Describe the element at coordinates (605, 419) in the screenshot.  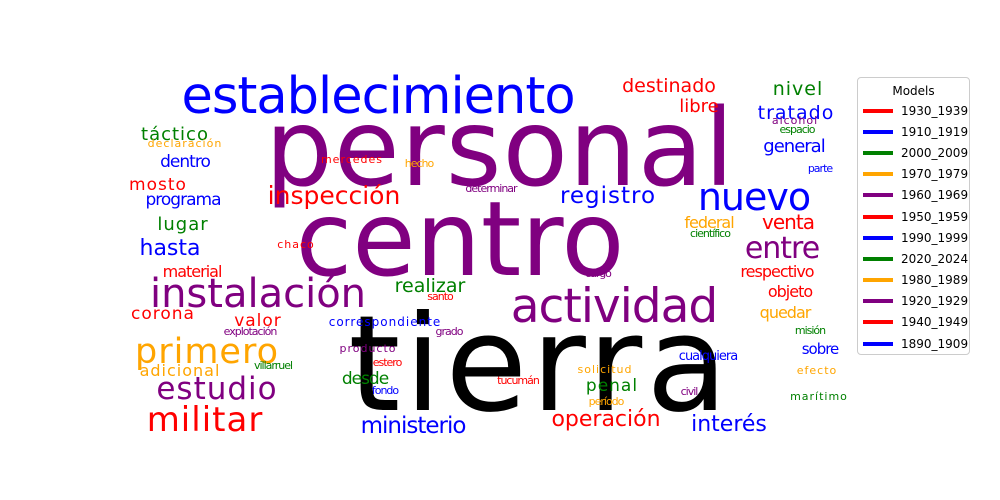
I see `word-14: operación` at that location.